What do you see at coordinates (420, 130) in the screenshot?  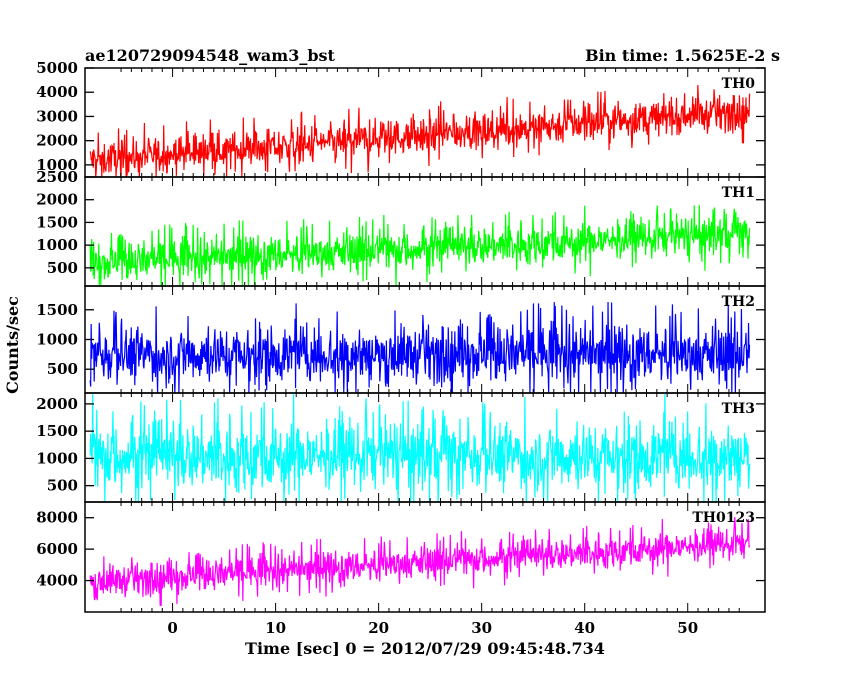 I see `series-line-th0` at bounding box center [420, 130].